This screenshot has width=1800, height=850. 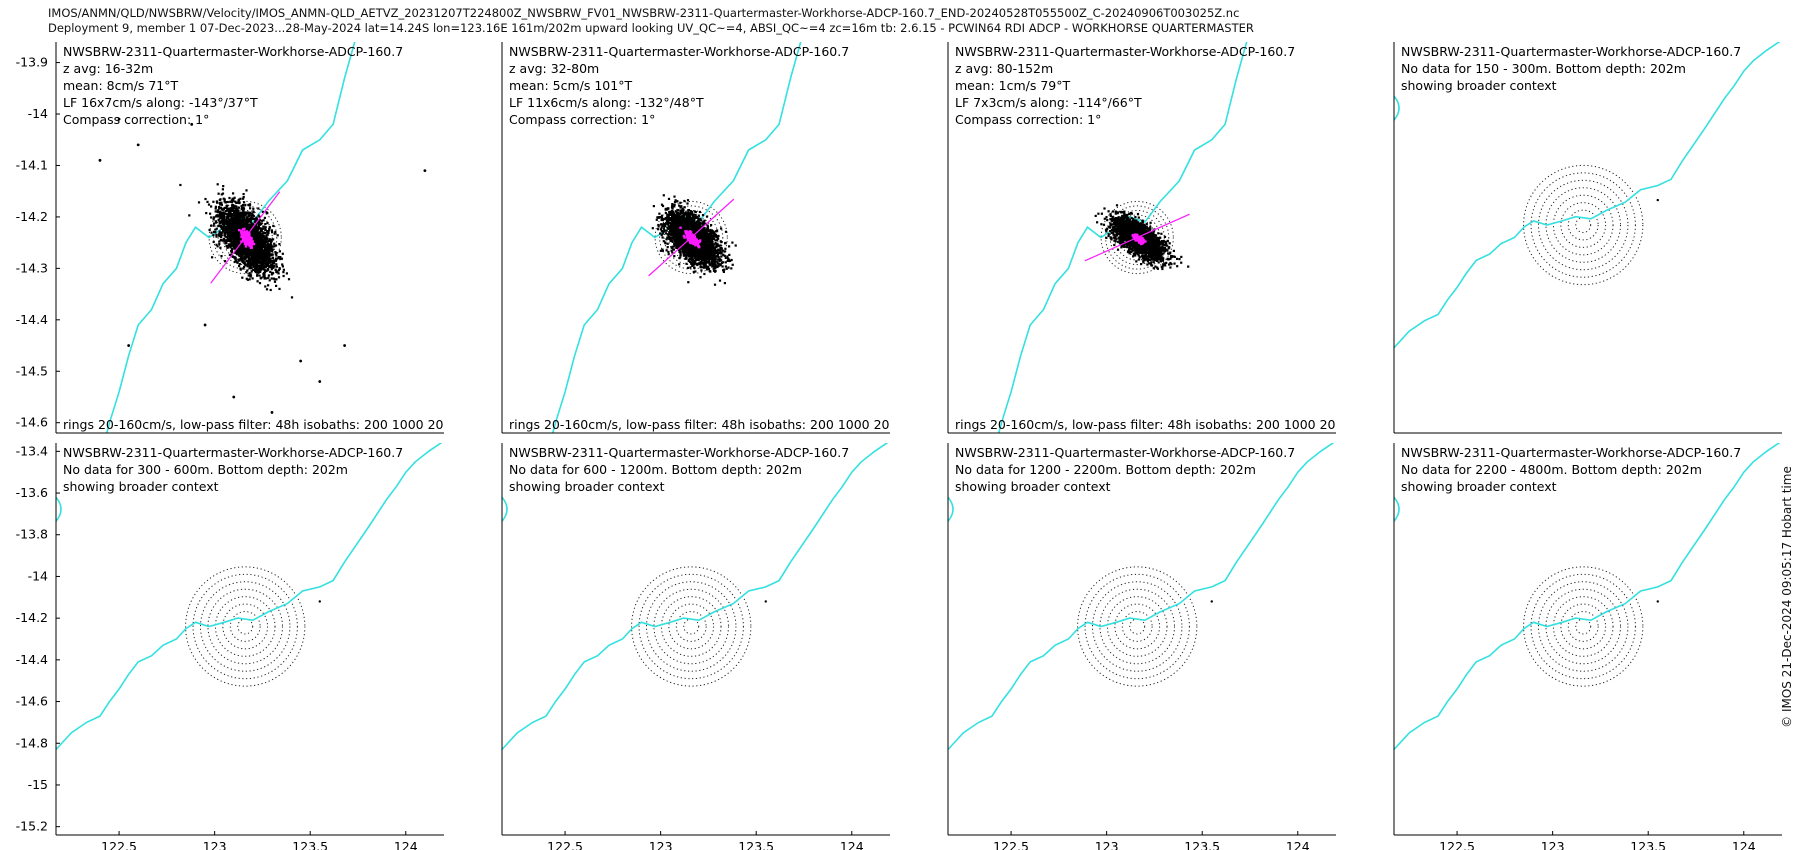 I want to click on y-tick-label: -14.6, so click(x=32, y=422).